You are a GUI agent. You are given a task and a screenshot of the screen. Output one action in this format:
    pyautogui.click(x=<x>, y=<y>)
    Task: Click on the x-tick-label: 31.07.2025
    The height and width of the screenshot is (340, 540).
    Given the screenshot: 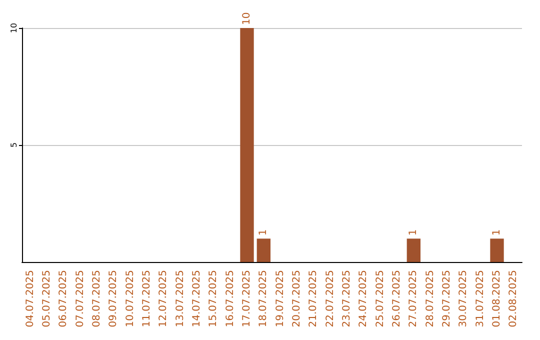 What is the action you would take?
    pyautogui.click(x=480, y=299)
    